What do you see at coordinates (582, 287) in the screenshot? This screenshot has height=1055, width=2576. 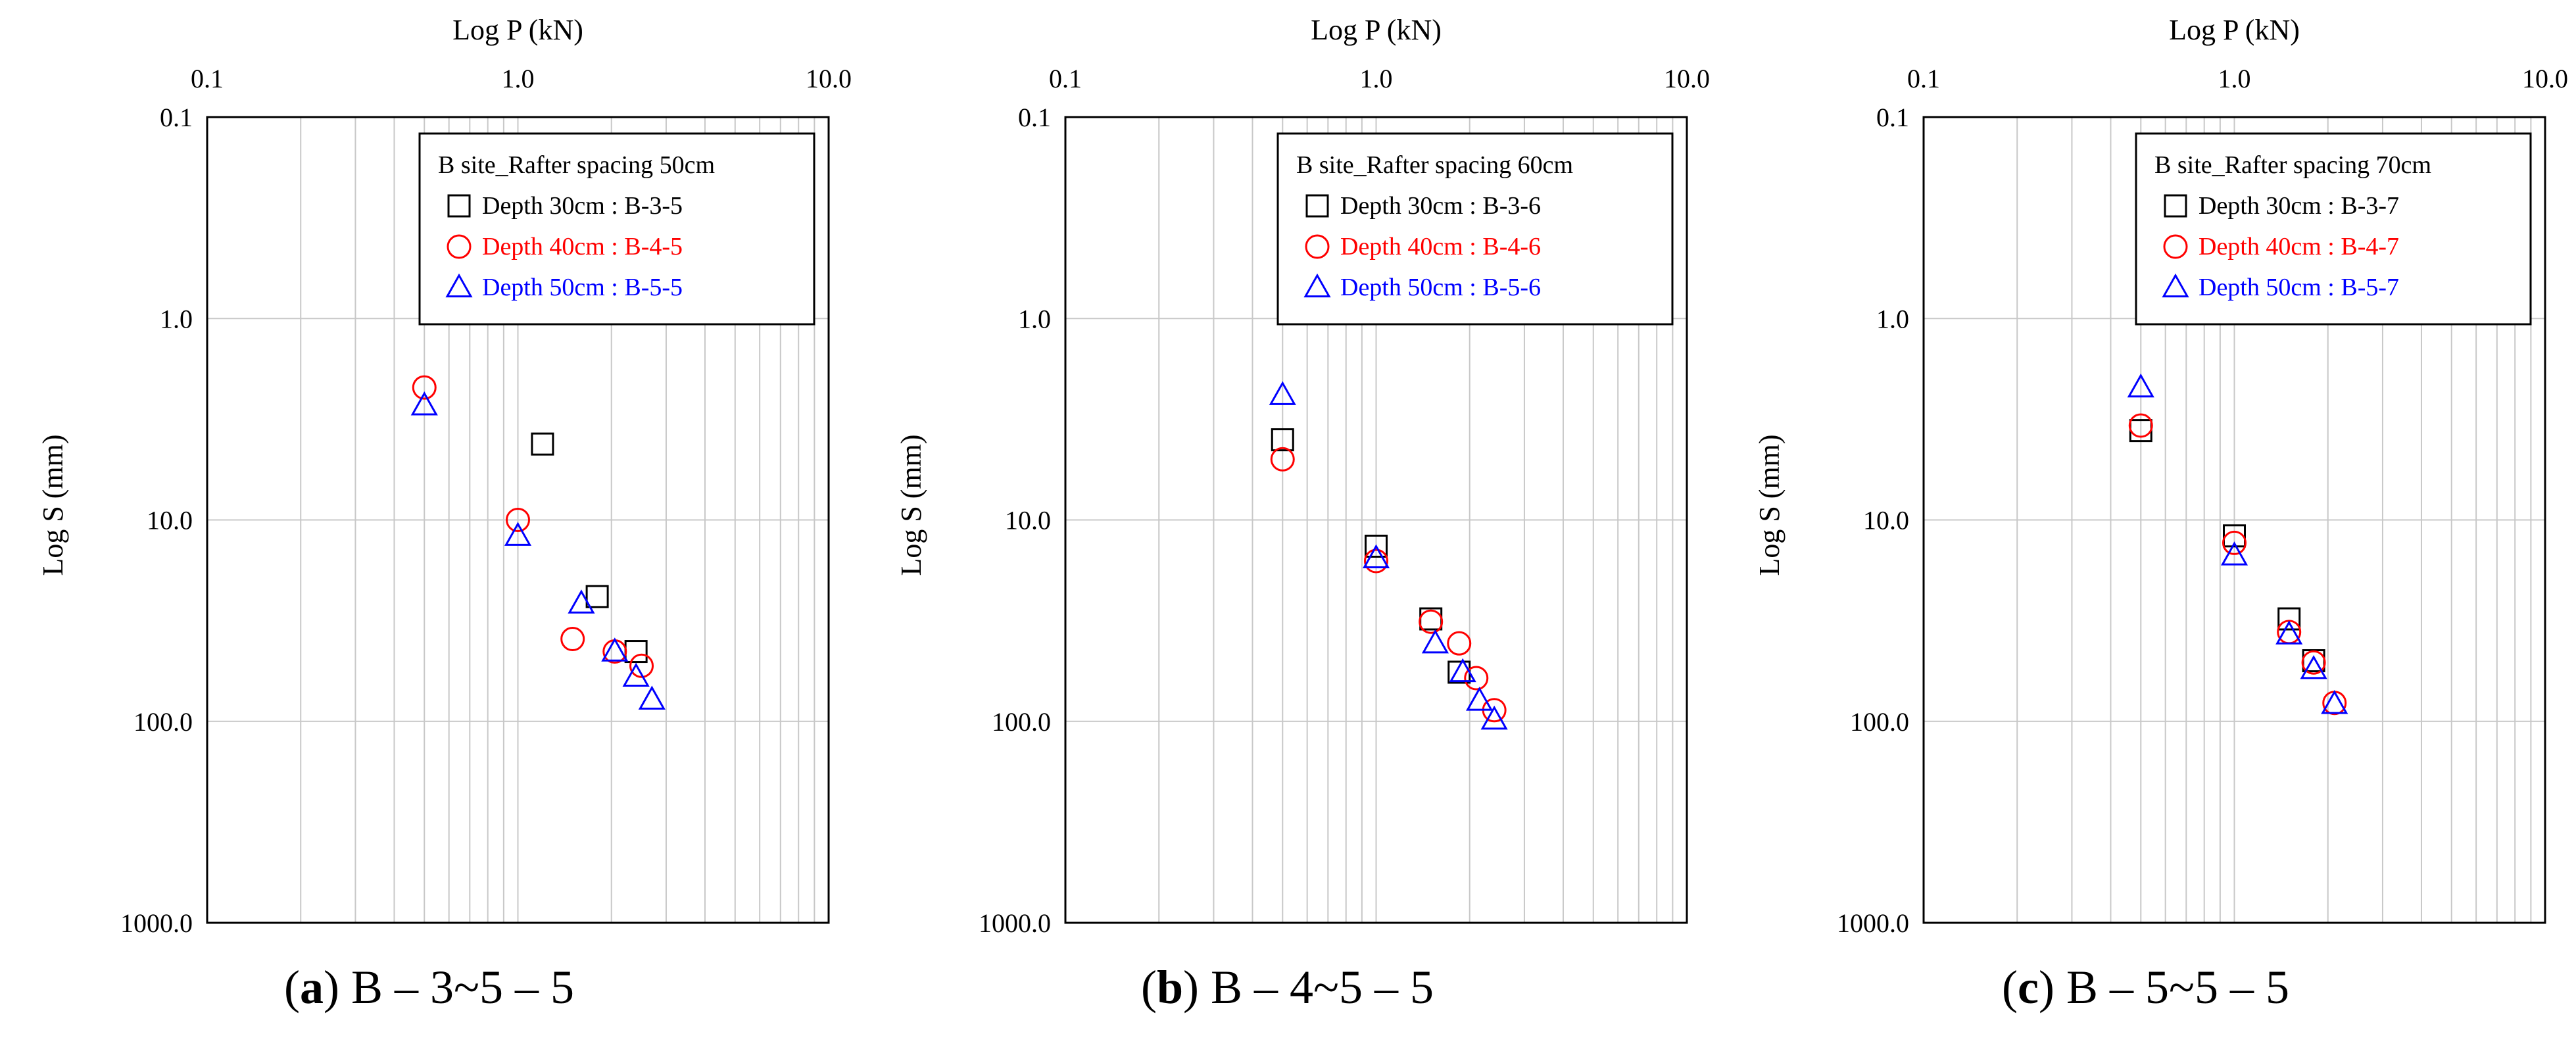 I see `legend-entry: Depth 50cm : B-5-5` at bounding box center [582, 287].